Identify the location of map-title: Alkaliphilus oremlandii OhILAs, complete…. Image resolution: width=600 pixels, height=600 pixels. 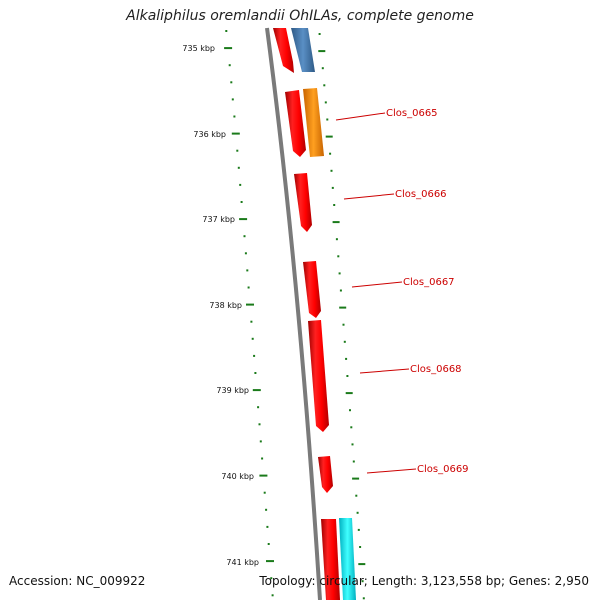
(300, 16).